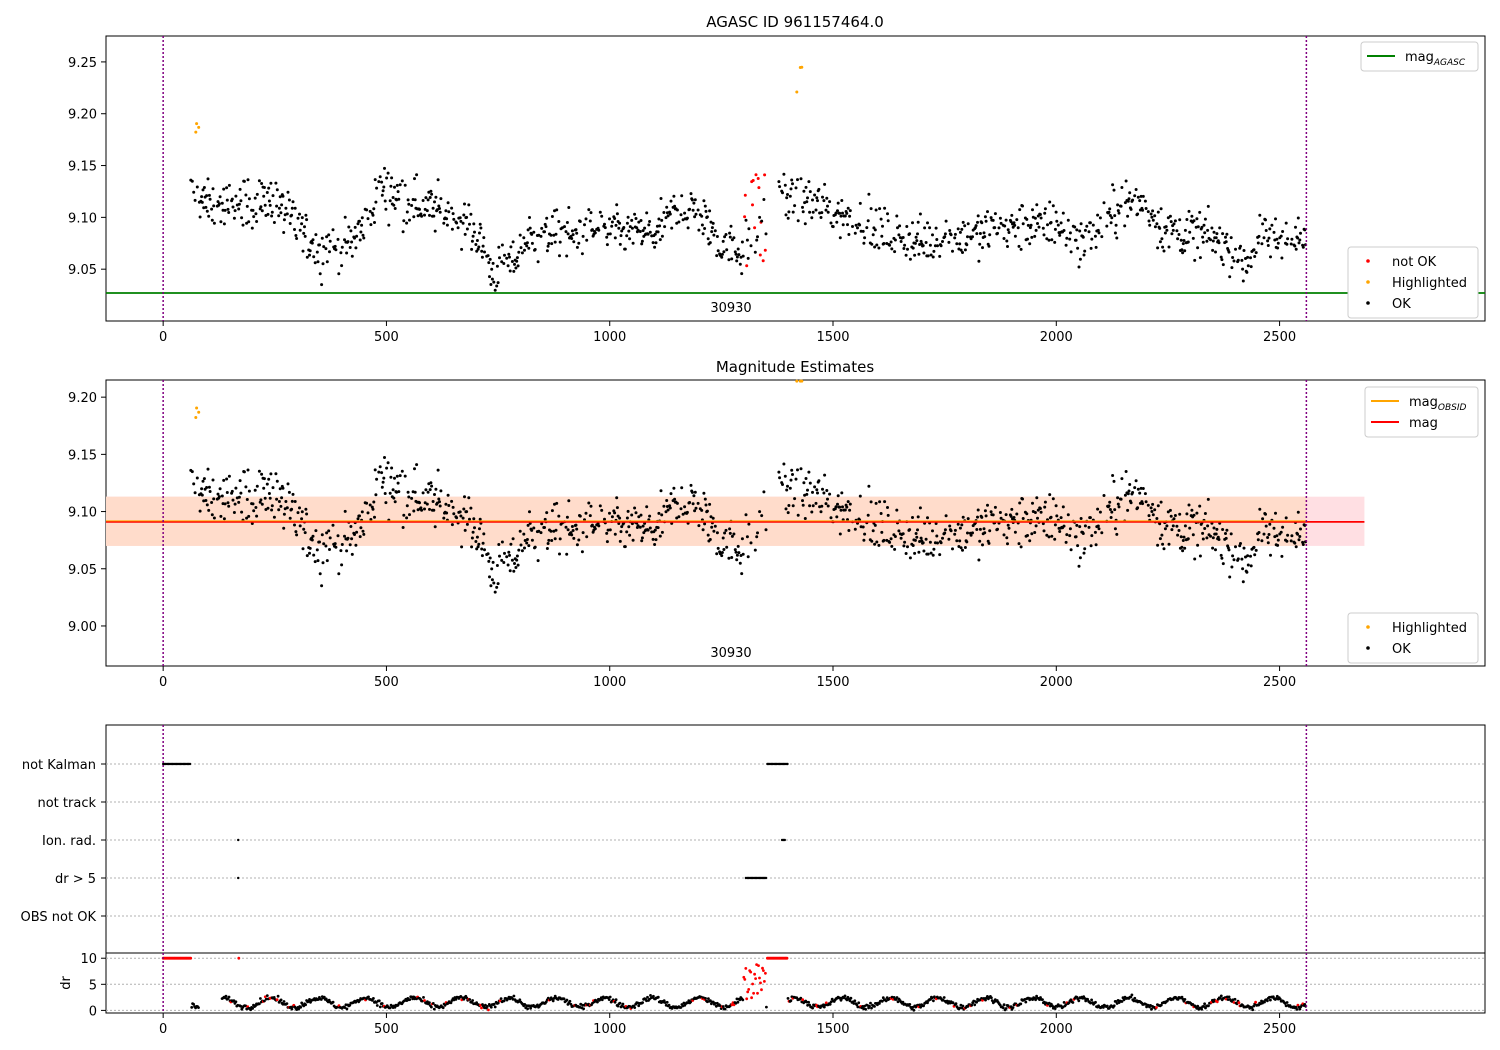 Image resolution: width=1500 pixels, height=1050 pixels. I want to click on y-tick-label: 9.15, so click(82, 455).